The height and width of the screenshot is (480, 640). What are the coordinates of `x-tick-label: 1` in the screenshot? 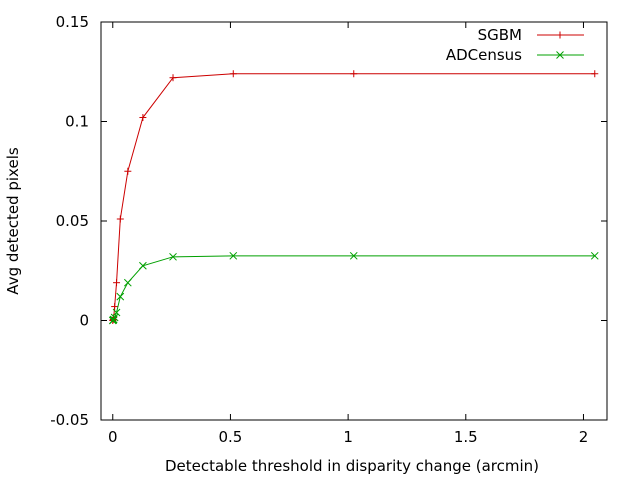 It's located at (348, 437).